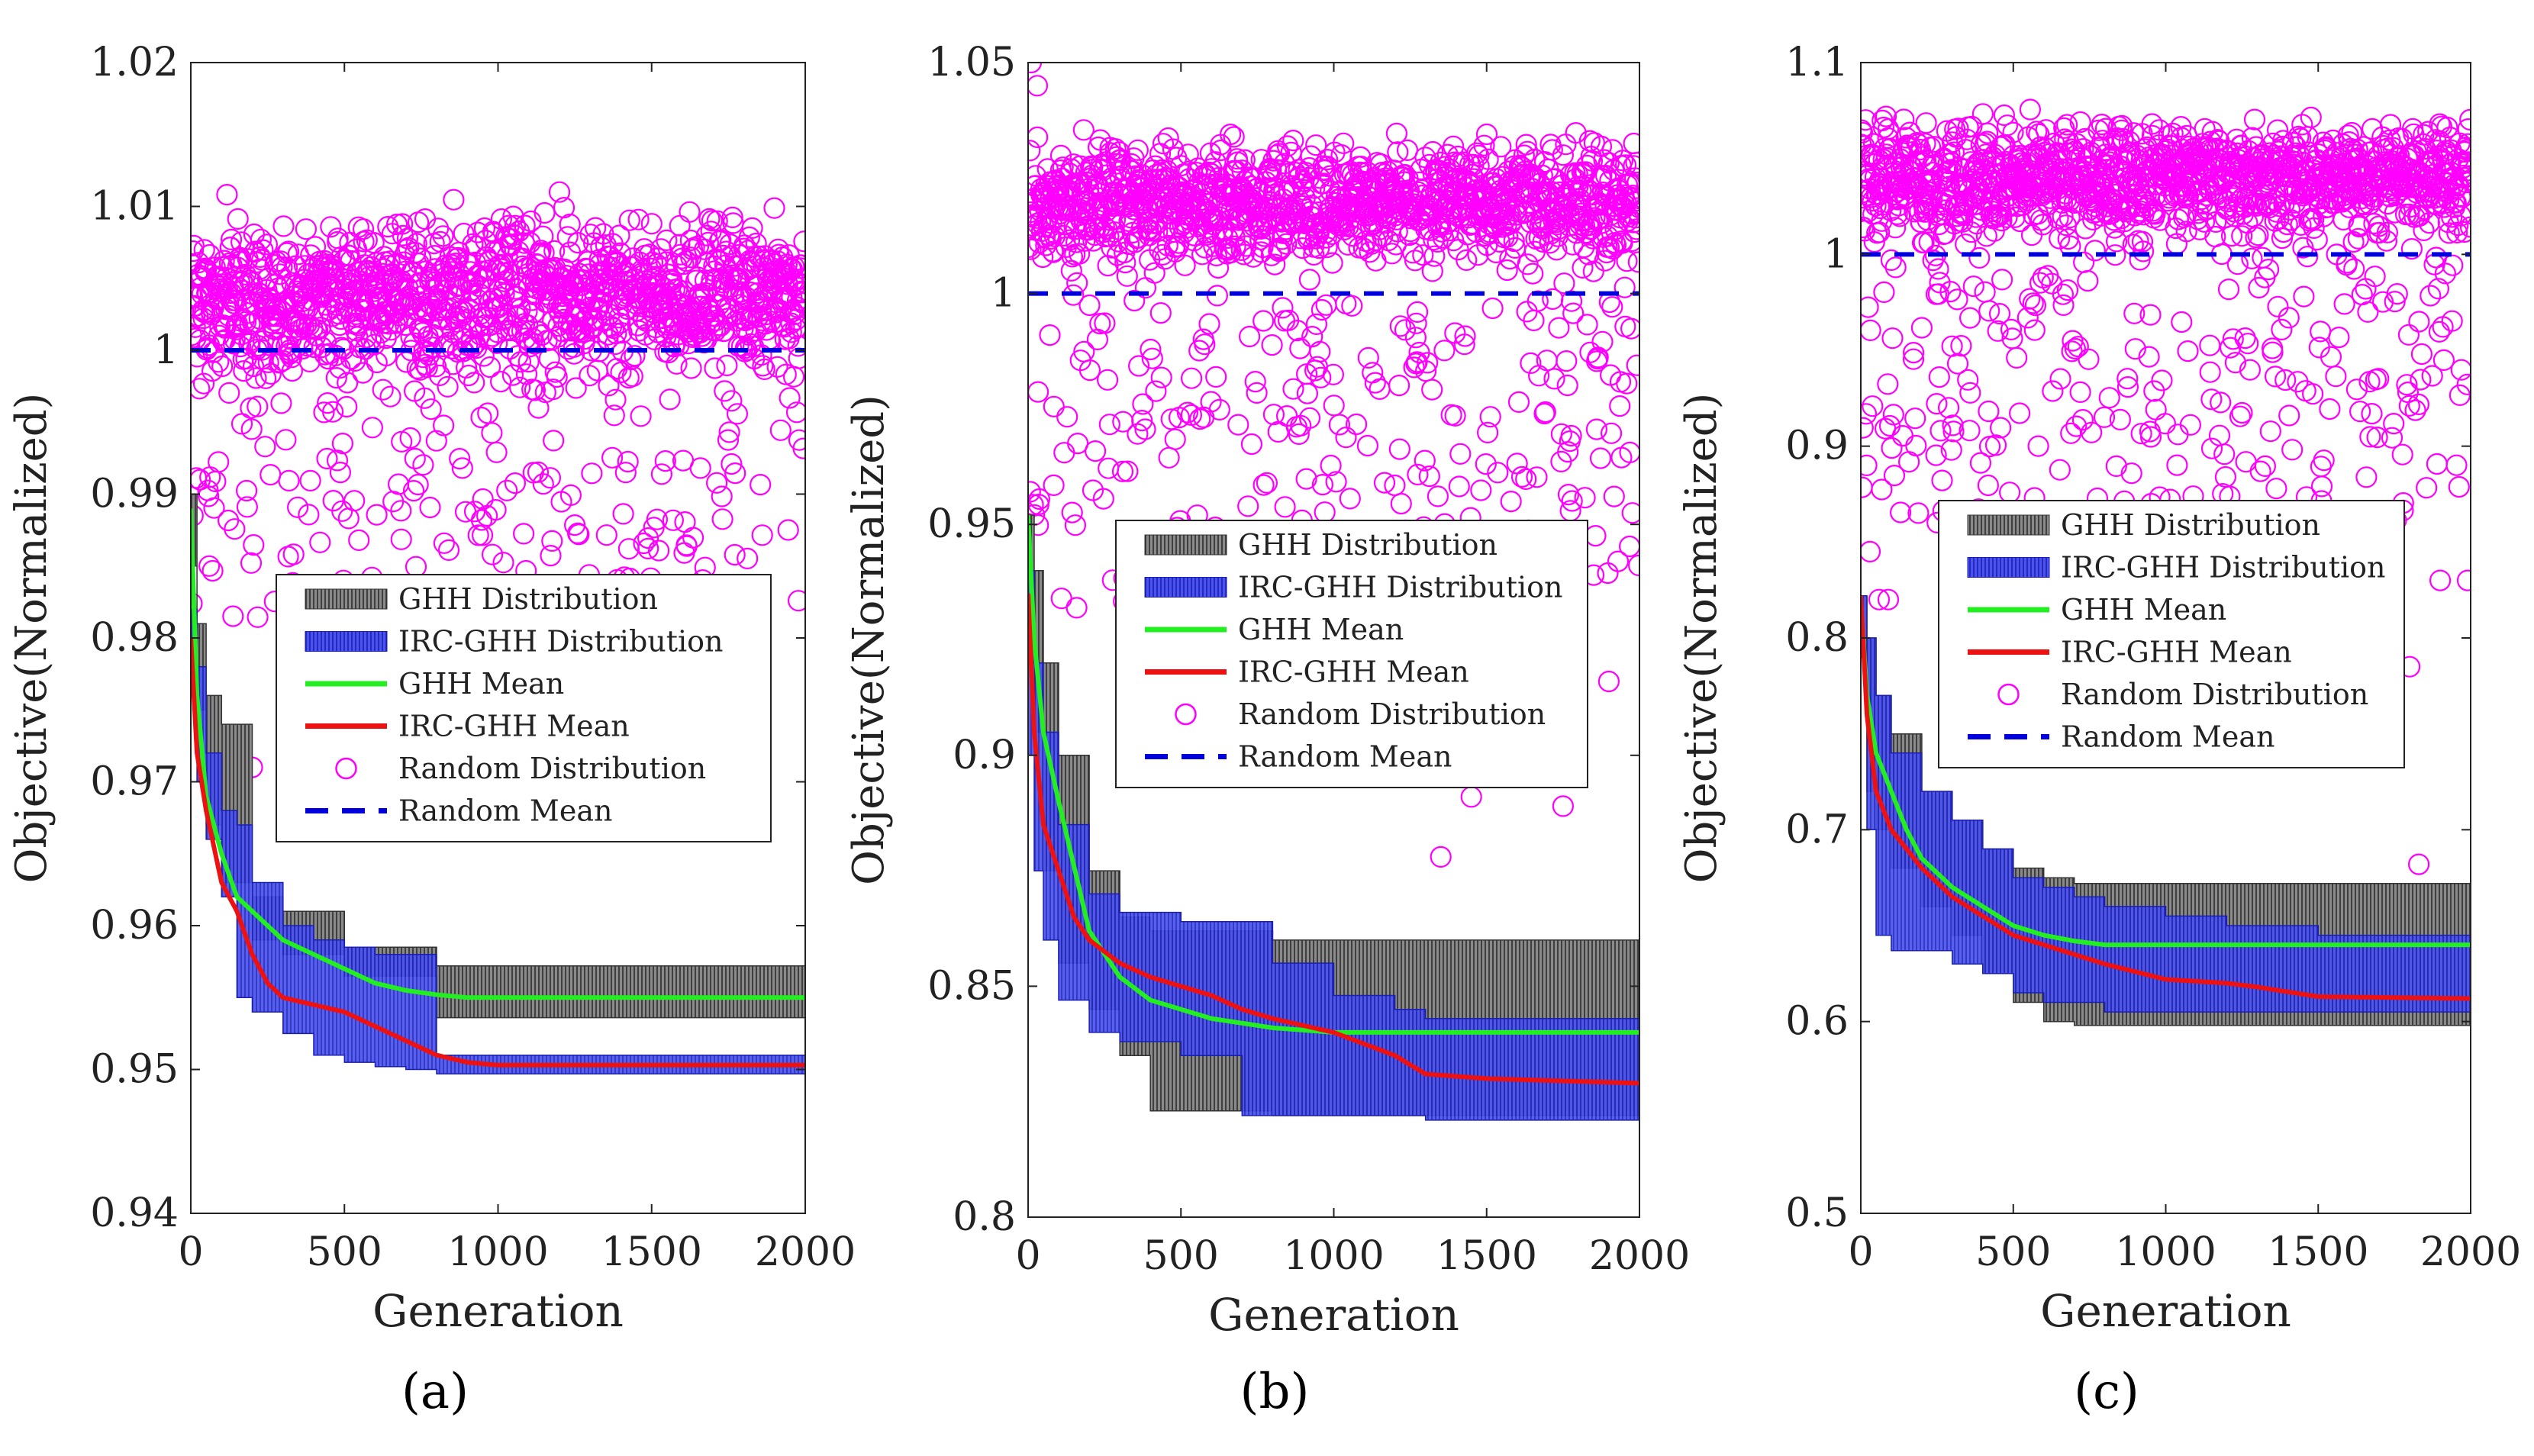 The width and height of the screenshot is (2534, 1456). I want to click on x-tick-label: 1500, so click(2318, 1252).